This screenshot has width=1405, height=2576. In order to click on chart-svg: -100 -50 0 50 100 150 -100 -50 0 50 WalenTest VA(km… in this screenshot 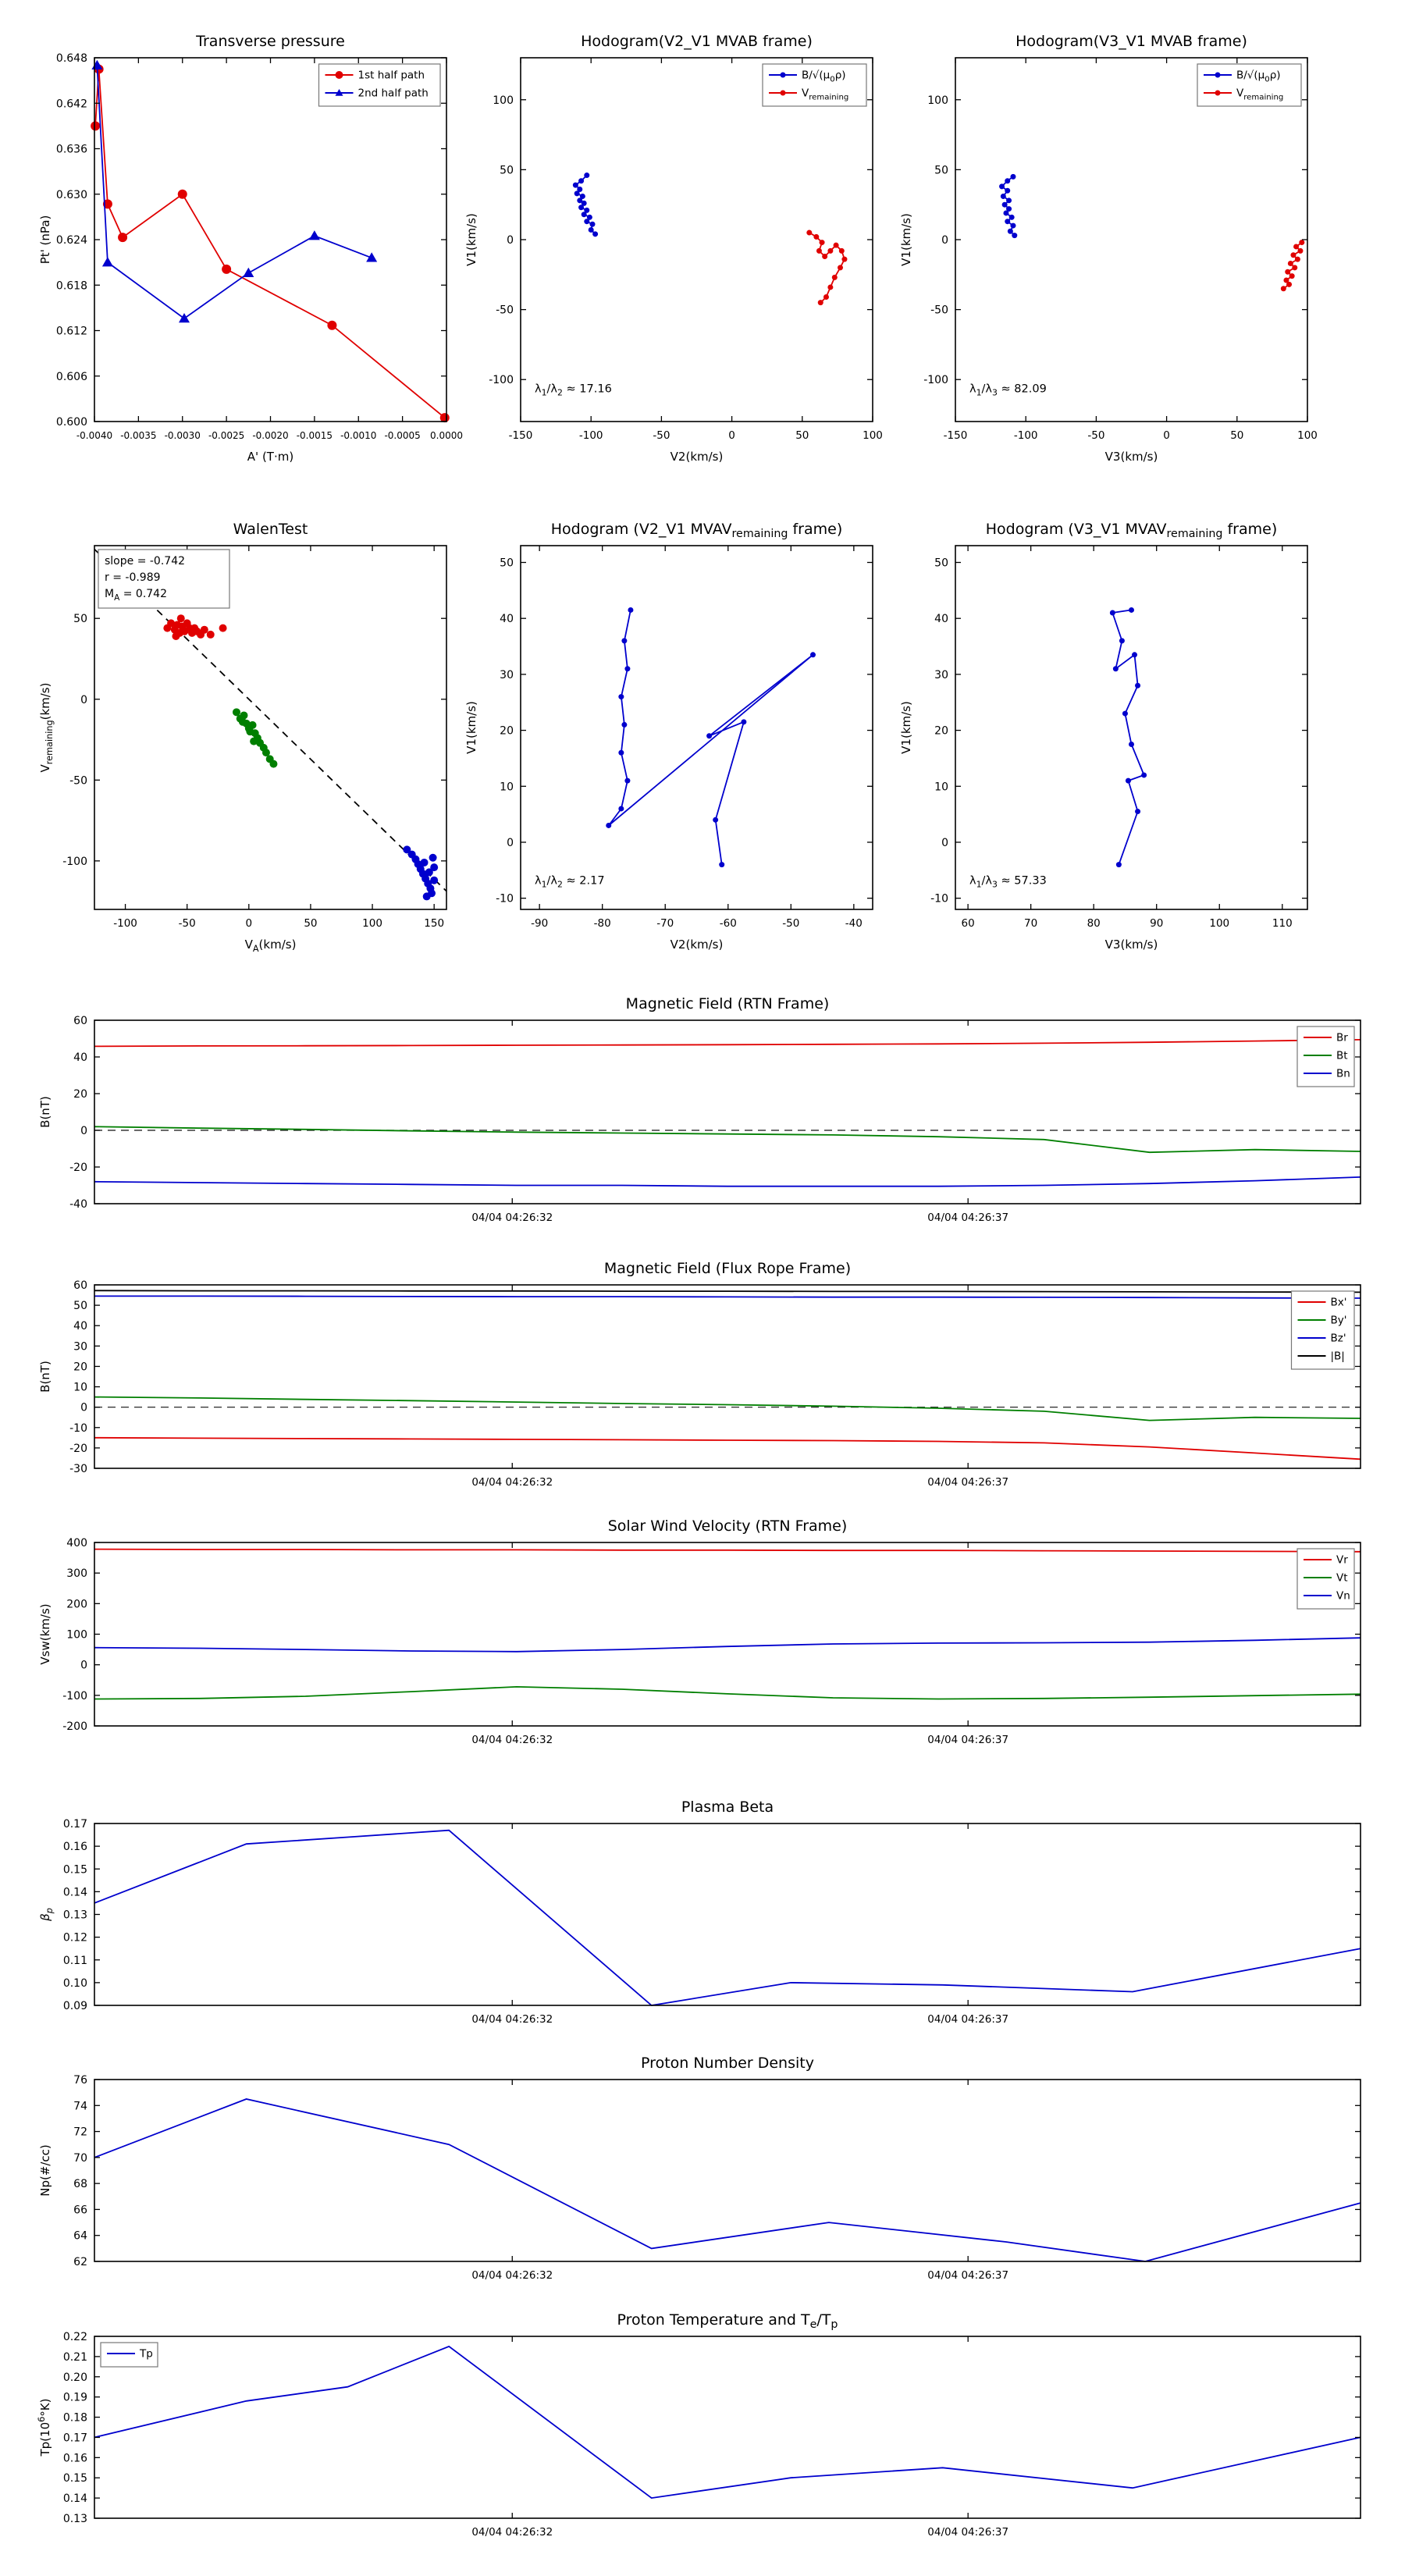, I will do `click(242, 737)`.